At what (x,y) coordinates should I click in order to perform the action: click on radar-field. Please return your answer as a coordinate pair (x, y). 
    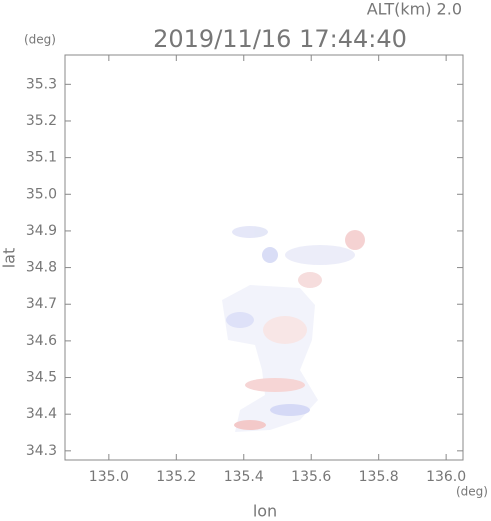
    Looking at the image, I should click on (293, 329).